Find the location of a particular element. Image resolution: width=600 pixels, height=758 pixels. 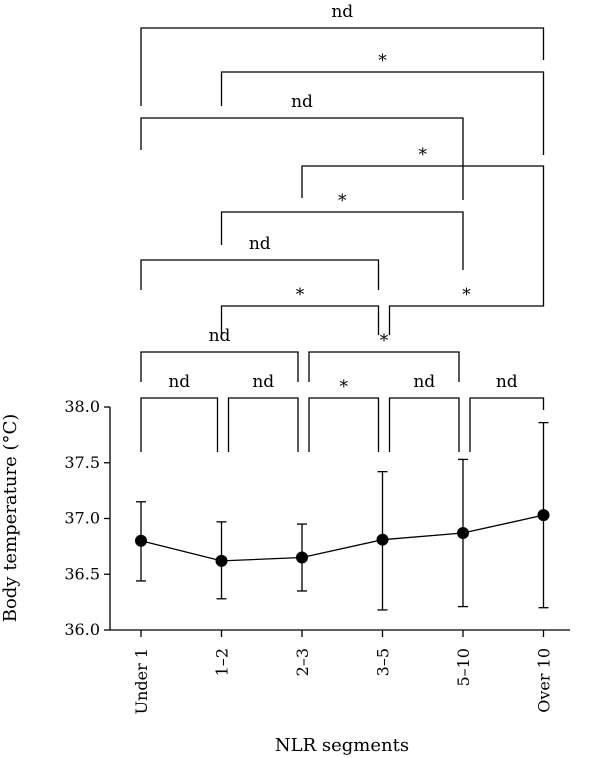

x-tick-label: 5–10 is located at coordinates (463, 667).